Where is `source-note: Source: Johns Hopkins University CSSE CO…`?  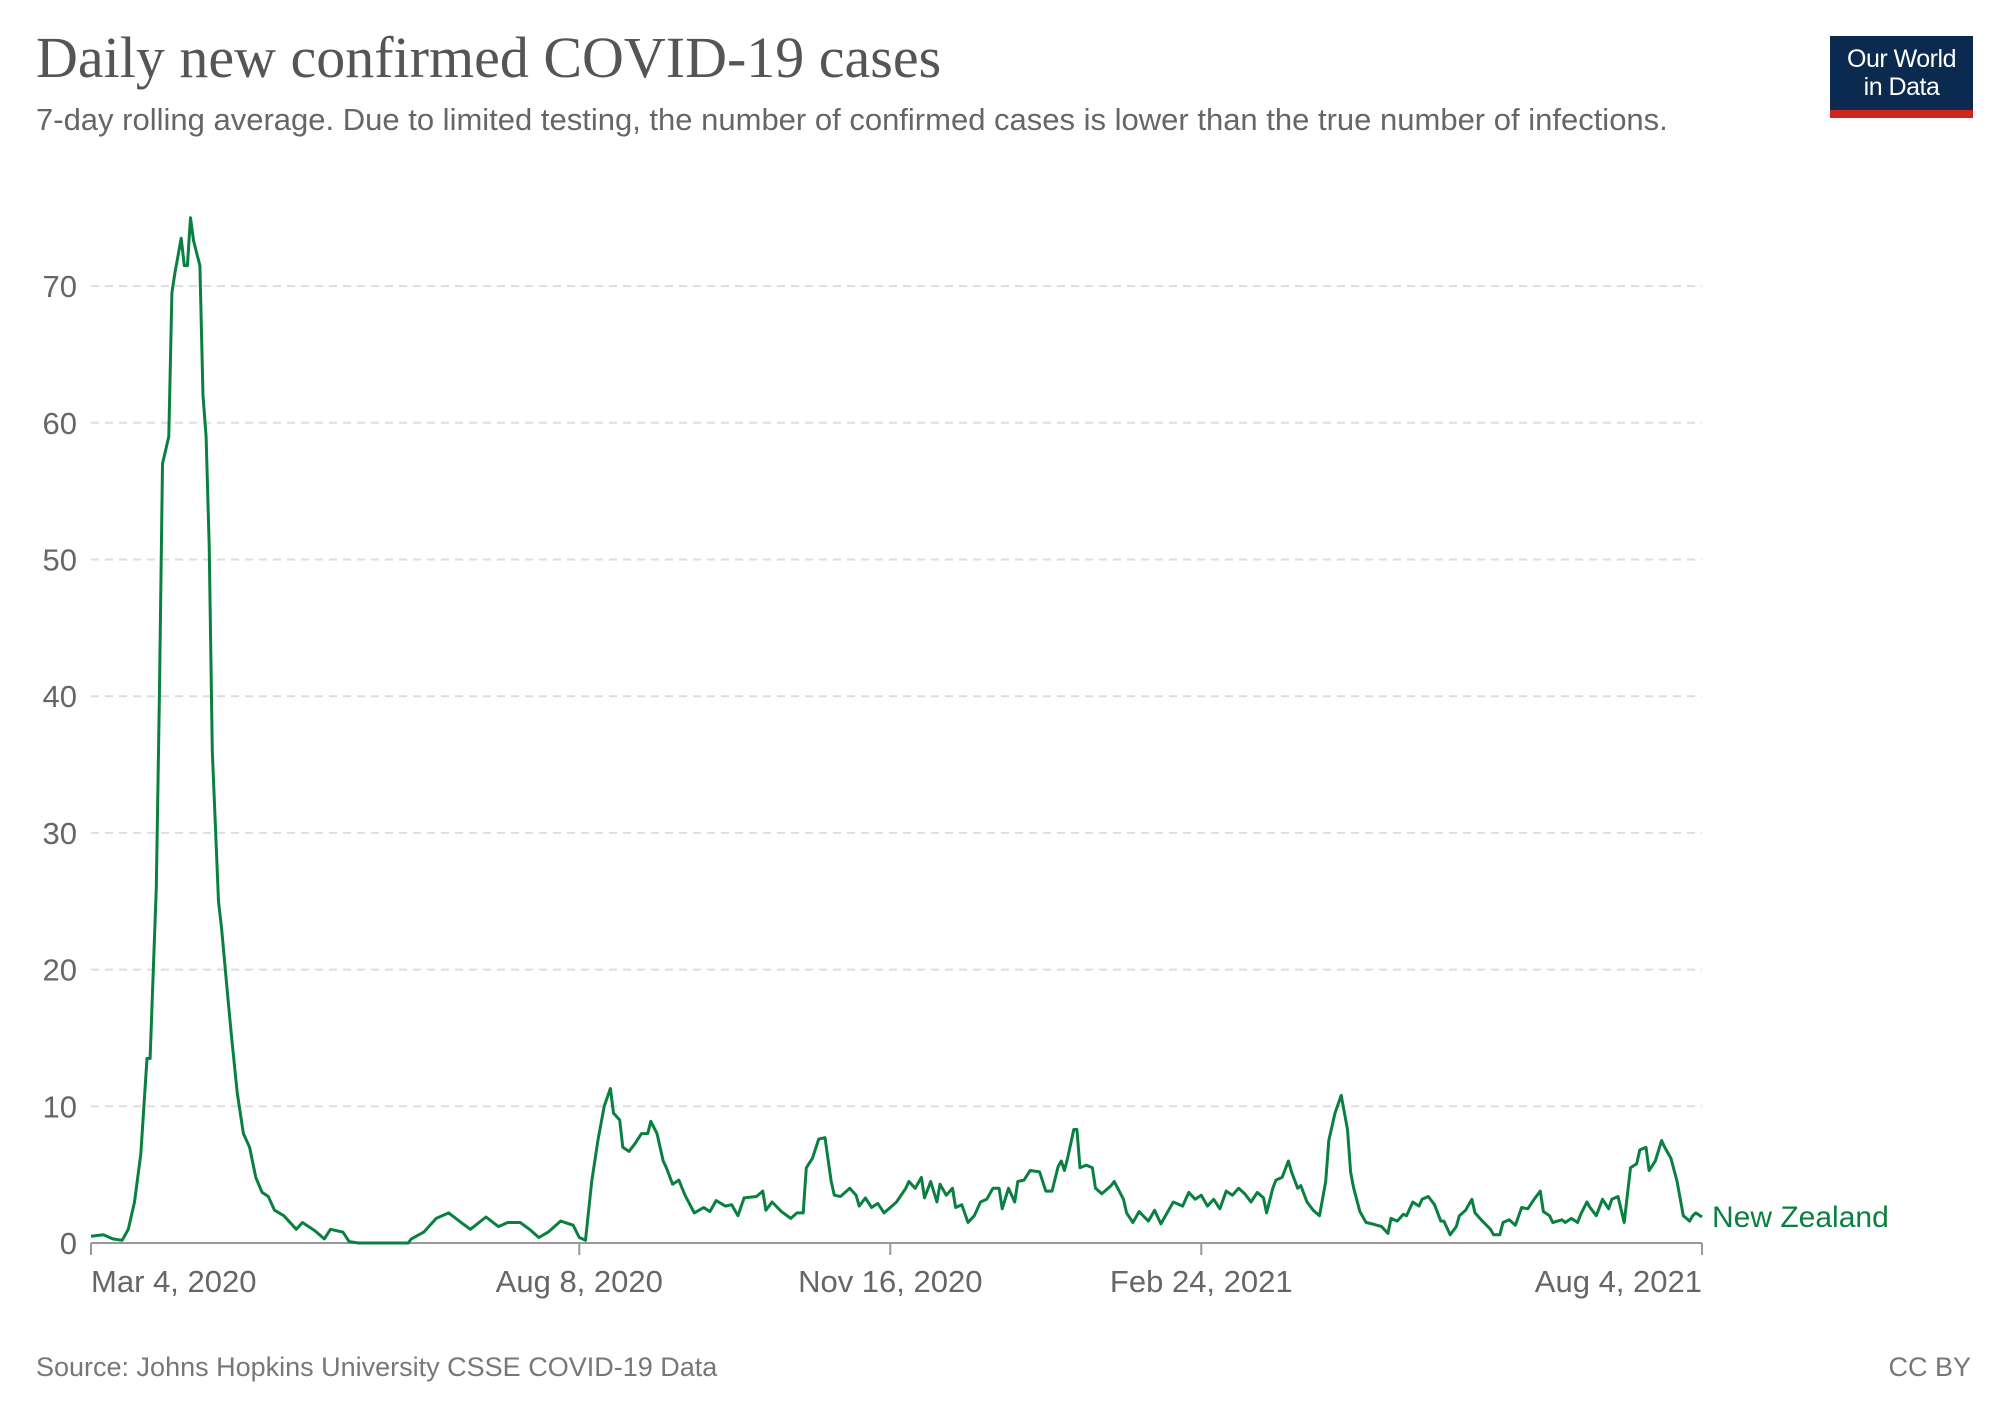
source-note: Source: Johns Hopkins University CSSE CO… is located at coordinates (377, 1367).